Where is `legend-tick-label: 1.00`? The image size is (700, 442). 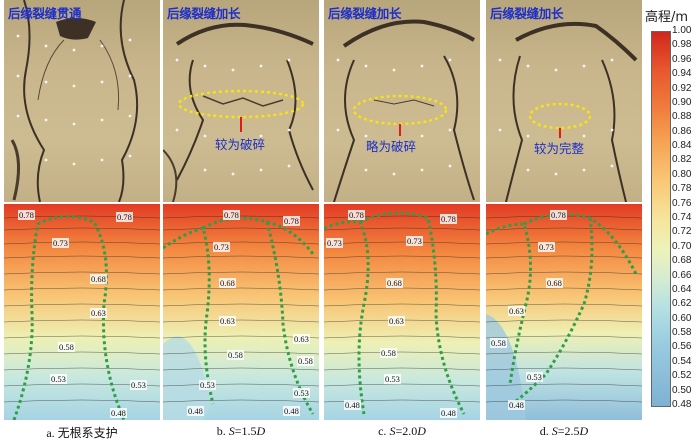 legend-tick-label: 1.00 is located at coordinates (682, 30).